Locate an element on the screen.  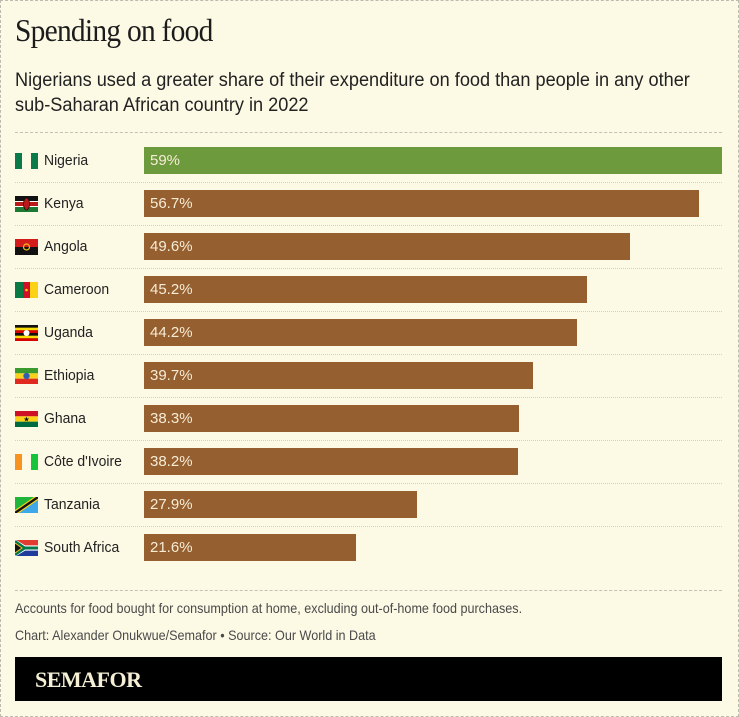
category-label-c-te-d-ivoire: Côte d'Ivoire is located at coordinates (71, 461).